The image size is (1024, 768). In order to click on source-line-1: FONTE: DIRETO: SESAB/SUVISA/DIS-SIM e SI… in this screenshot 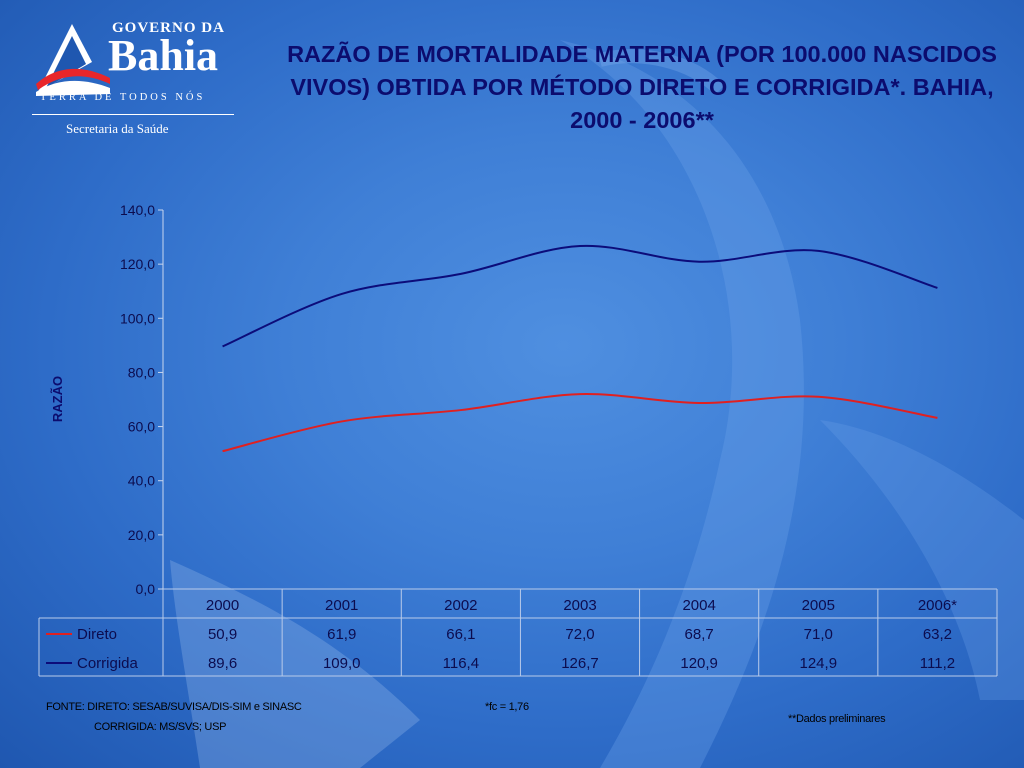, I will do `click(174, 707)`.